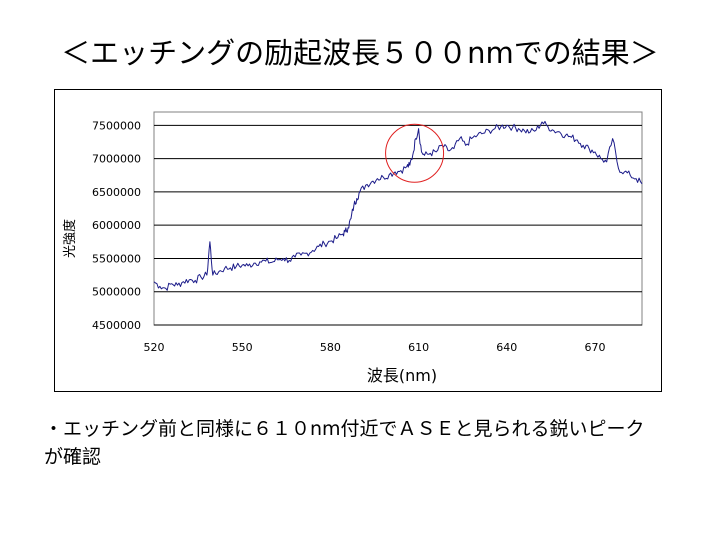 The height and width of the screenshot is (540, 720). Describe the element at coordinates (330, 347) in the screenshot. I see `x-tick-label: 580` at that location.